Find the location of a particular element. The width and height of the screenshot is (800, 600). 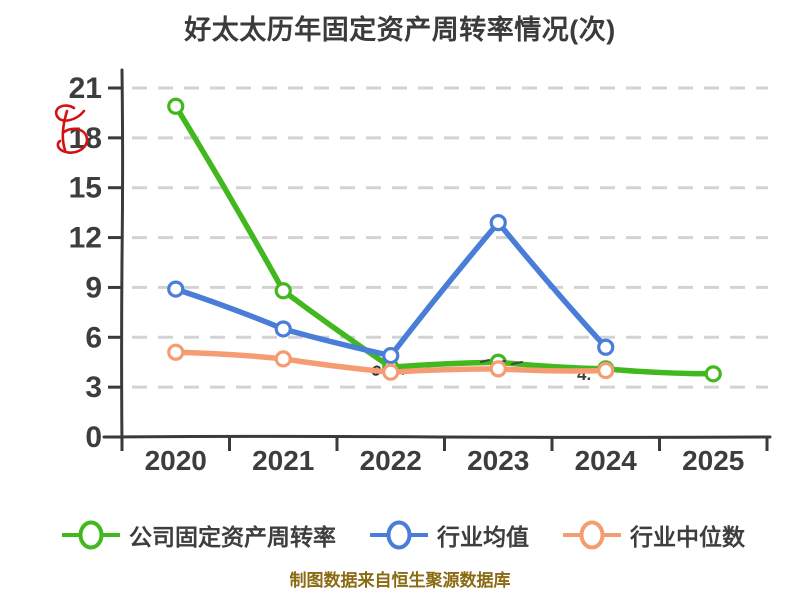

legend-label-industry-median: 行业中位数 is located at coordinates (687, 537).